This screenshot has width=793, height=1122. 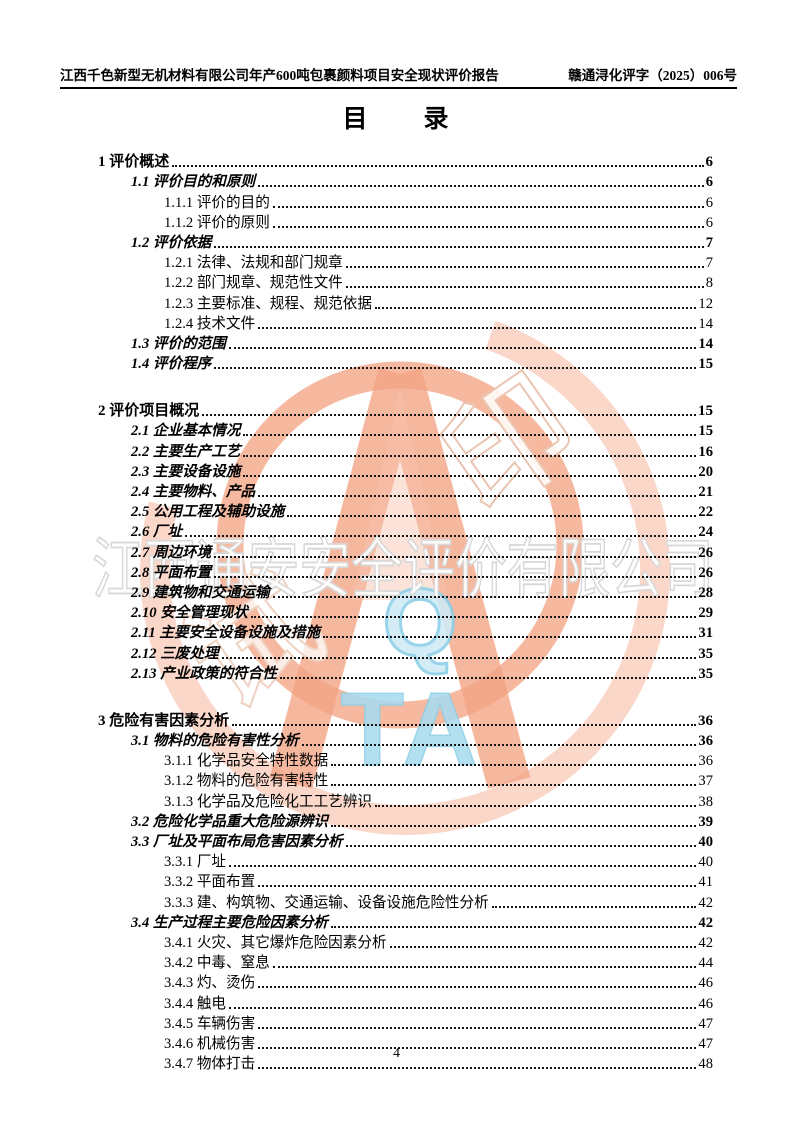 I want to click on toc-entry-page-number: 47, so click(x=705, y=1043).